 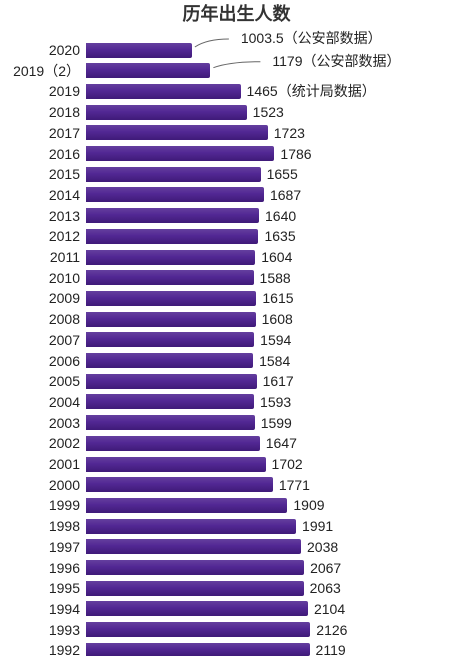 I want to click on category-label: 2019, so click(x=64, y=91).